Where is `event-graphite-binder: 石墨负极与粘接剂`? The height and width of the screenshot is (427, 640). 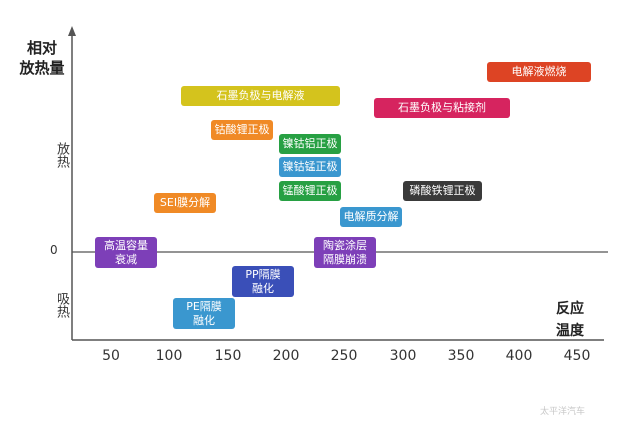 event-graphite-binder: 石墨负极与粘接剂 is located at coordinates (442, 108).